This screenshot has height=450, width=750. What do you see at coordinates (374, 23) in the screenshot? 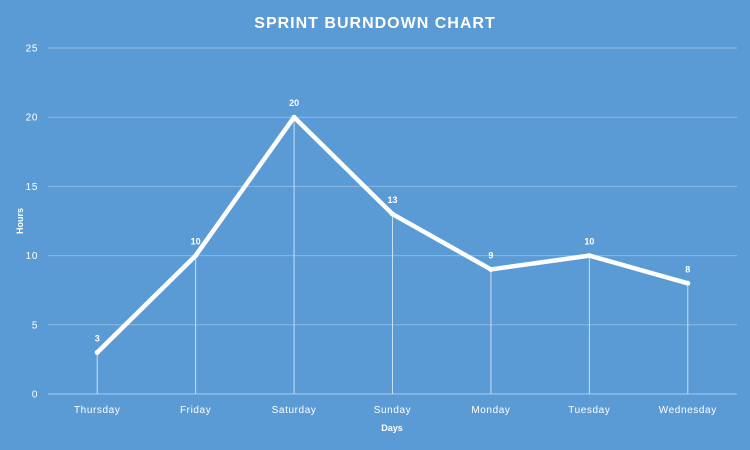
I see `chart-title: SPRINT BURNDOWN CHART` at bounding box center [374, 23].